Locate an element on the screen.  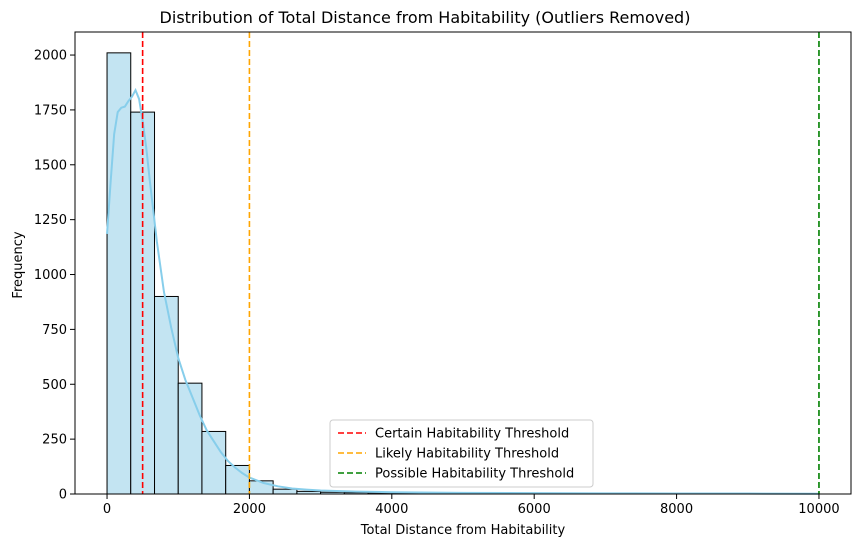
legend-label: Likely Habitability Threshold is located at coordinates (467, 454).